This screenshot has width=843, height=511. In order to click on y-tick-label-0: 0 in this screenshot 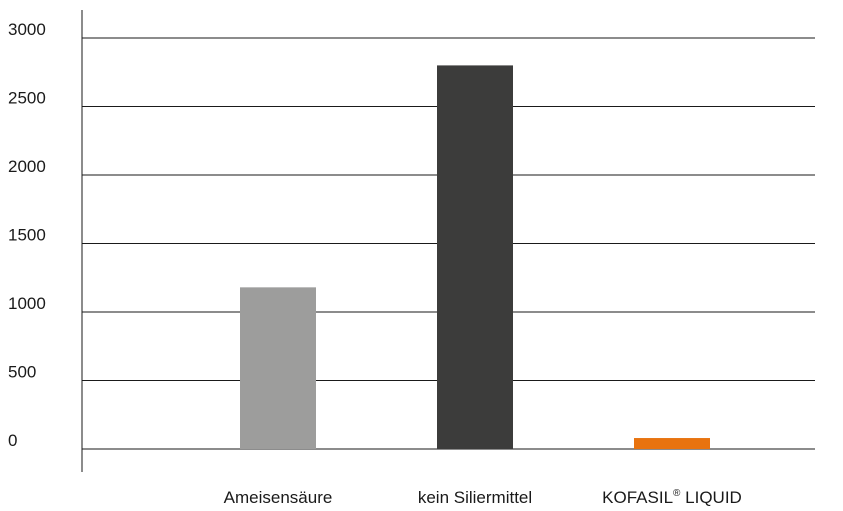, I will do `click(12, 440)`.